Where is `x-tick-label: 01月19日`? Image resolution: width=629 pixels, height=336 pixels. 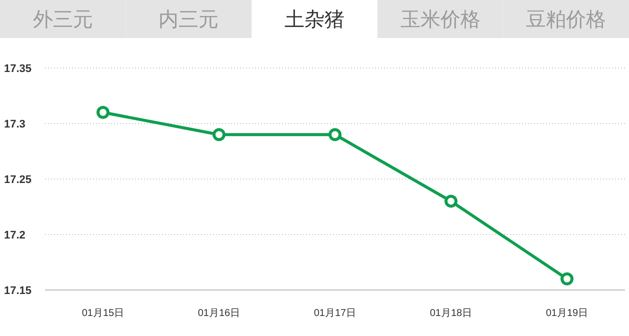
x-tick-label: 01月19日 is located at coordinates (567, 313).